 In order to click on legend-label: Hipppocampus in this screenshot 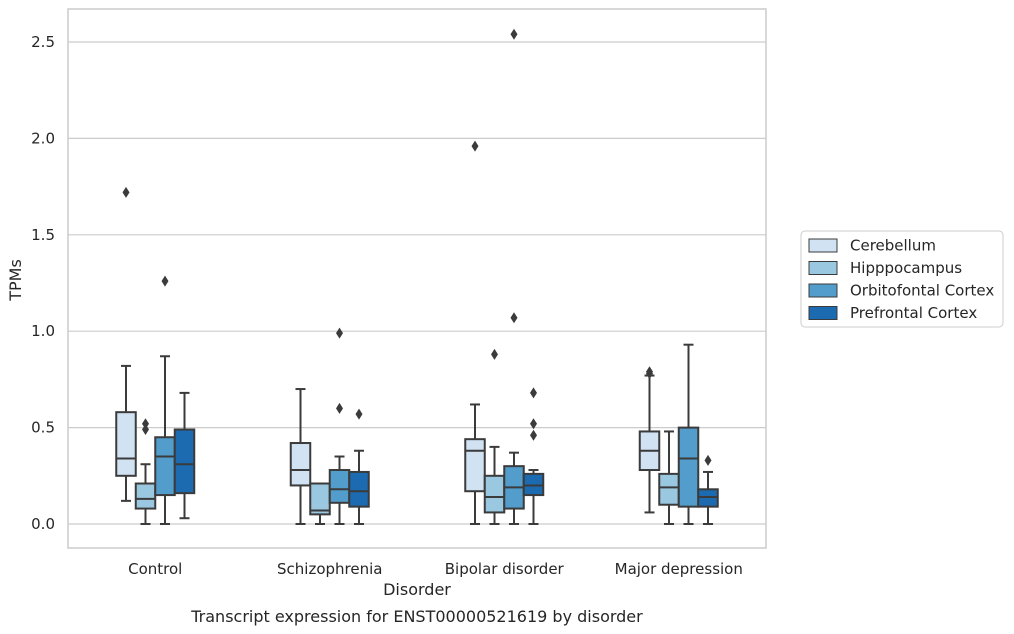, I will do `click(906, 268)`.